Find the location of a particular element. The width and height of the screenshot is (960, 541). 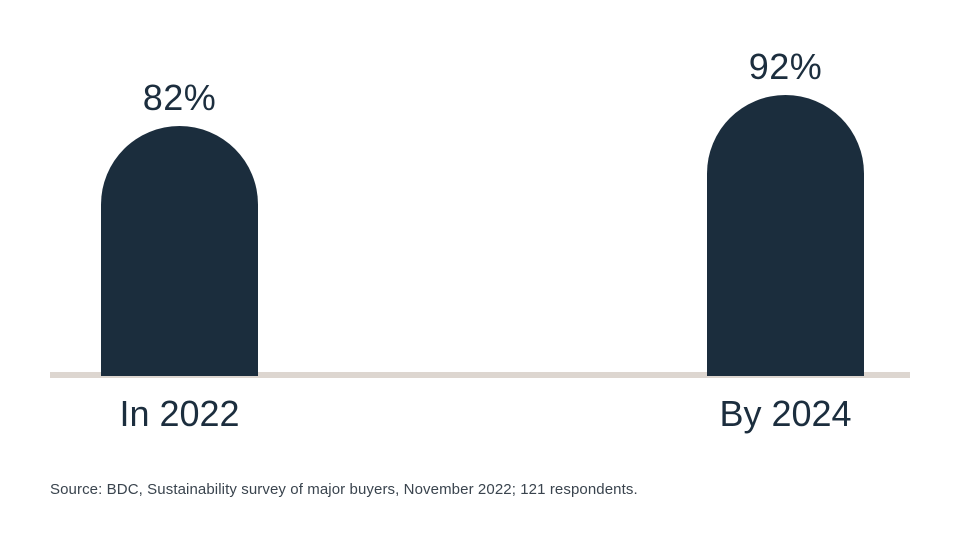

category-label-2024: By 2024 is located at coordinates (785, 413).